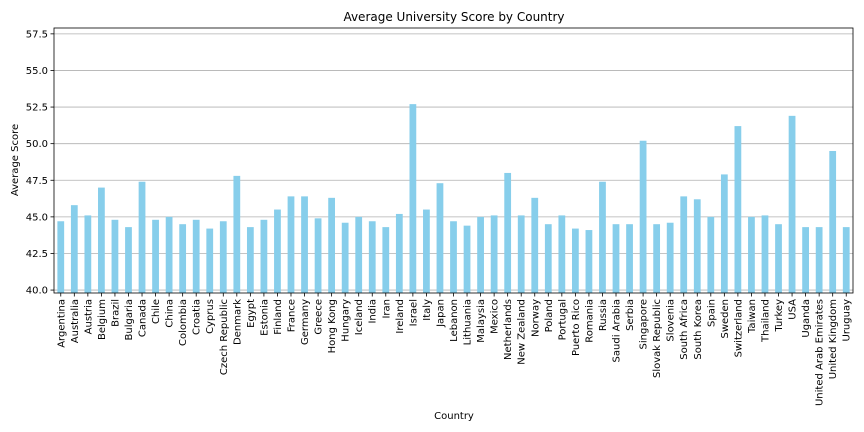 The image size is (864, 432). Describe the element at coordinates (278, 317) in the screenshot. I see `x-tick-label: Finland` at that location.